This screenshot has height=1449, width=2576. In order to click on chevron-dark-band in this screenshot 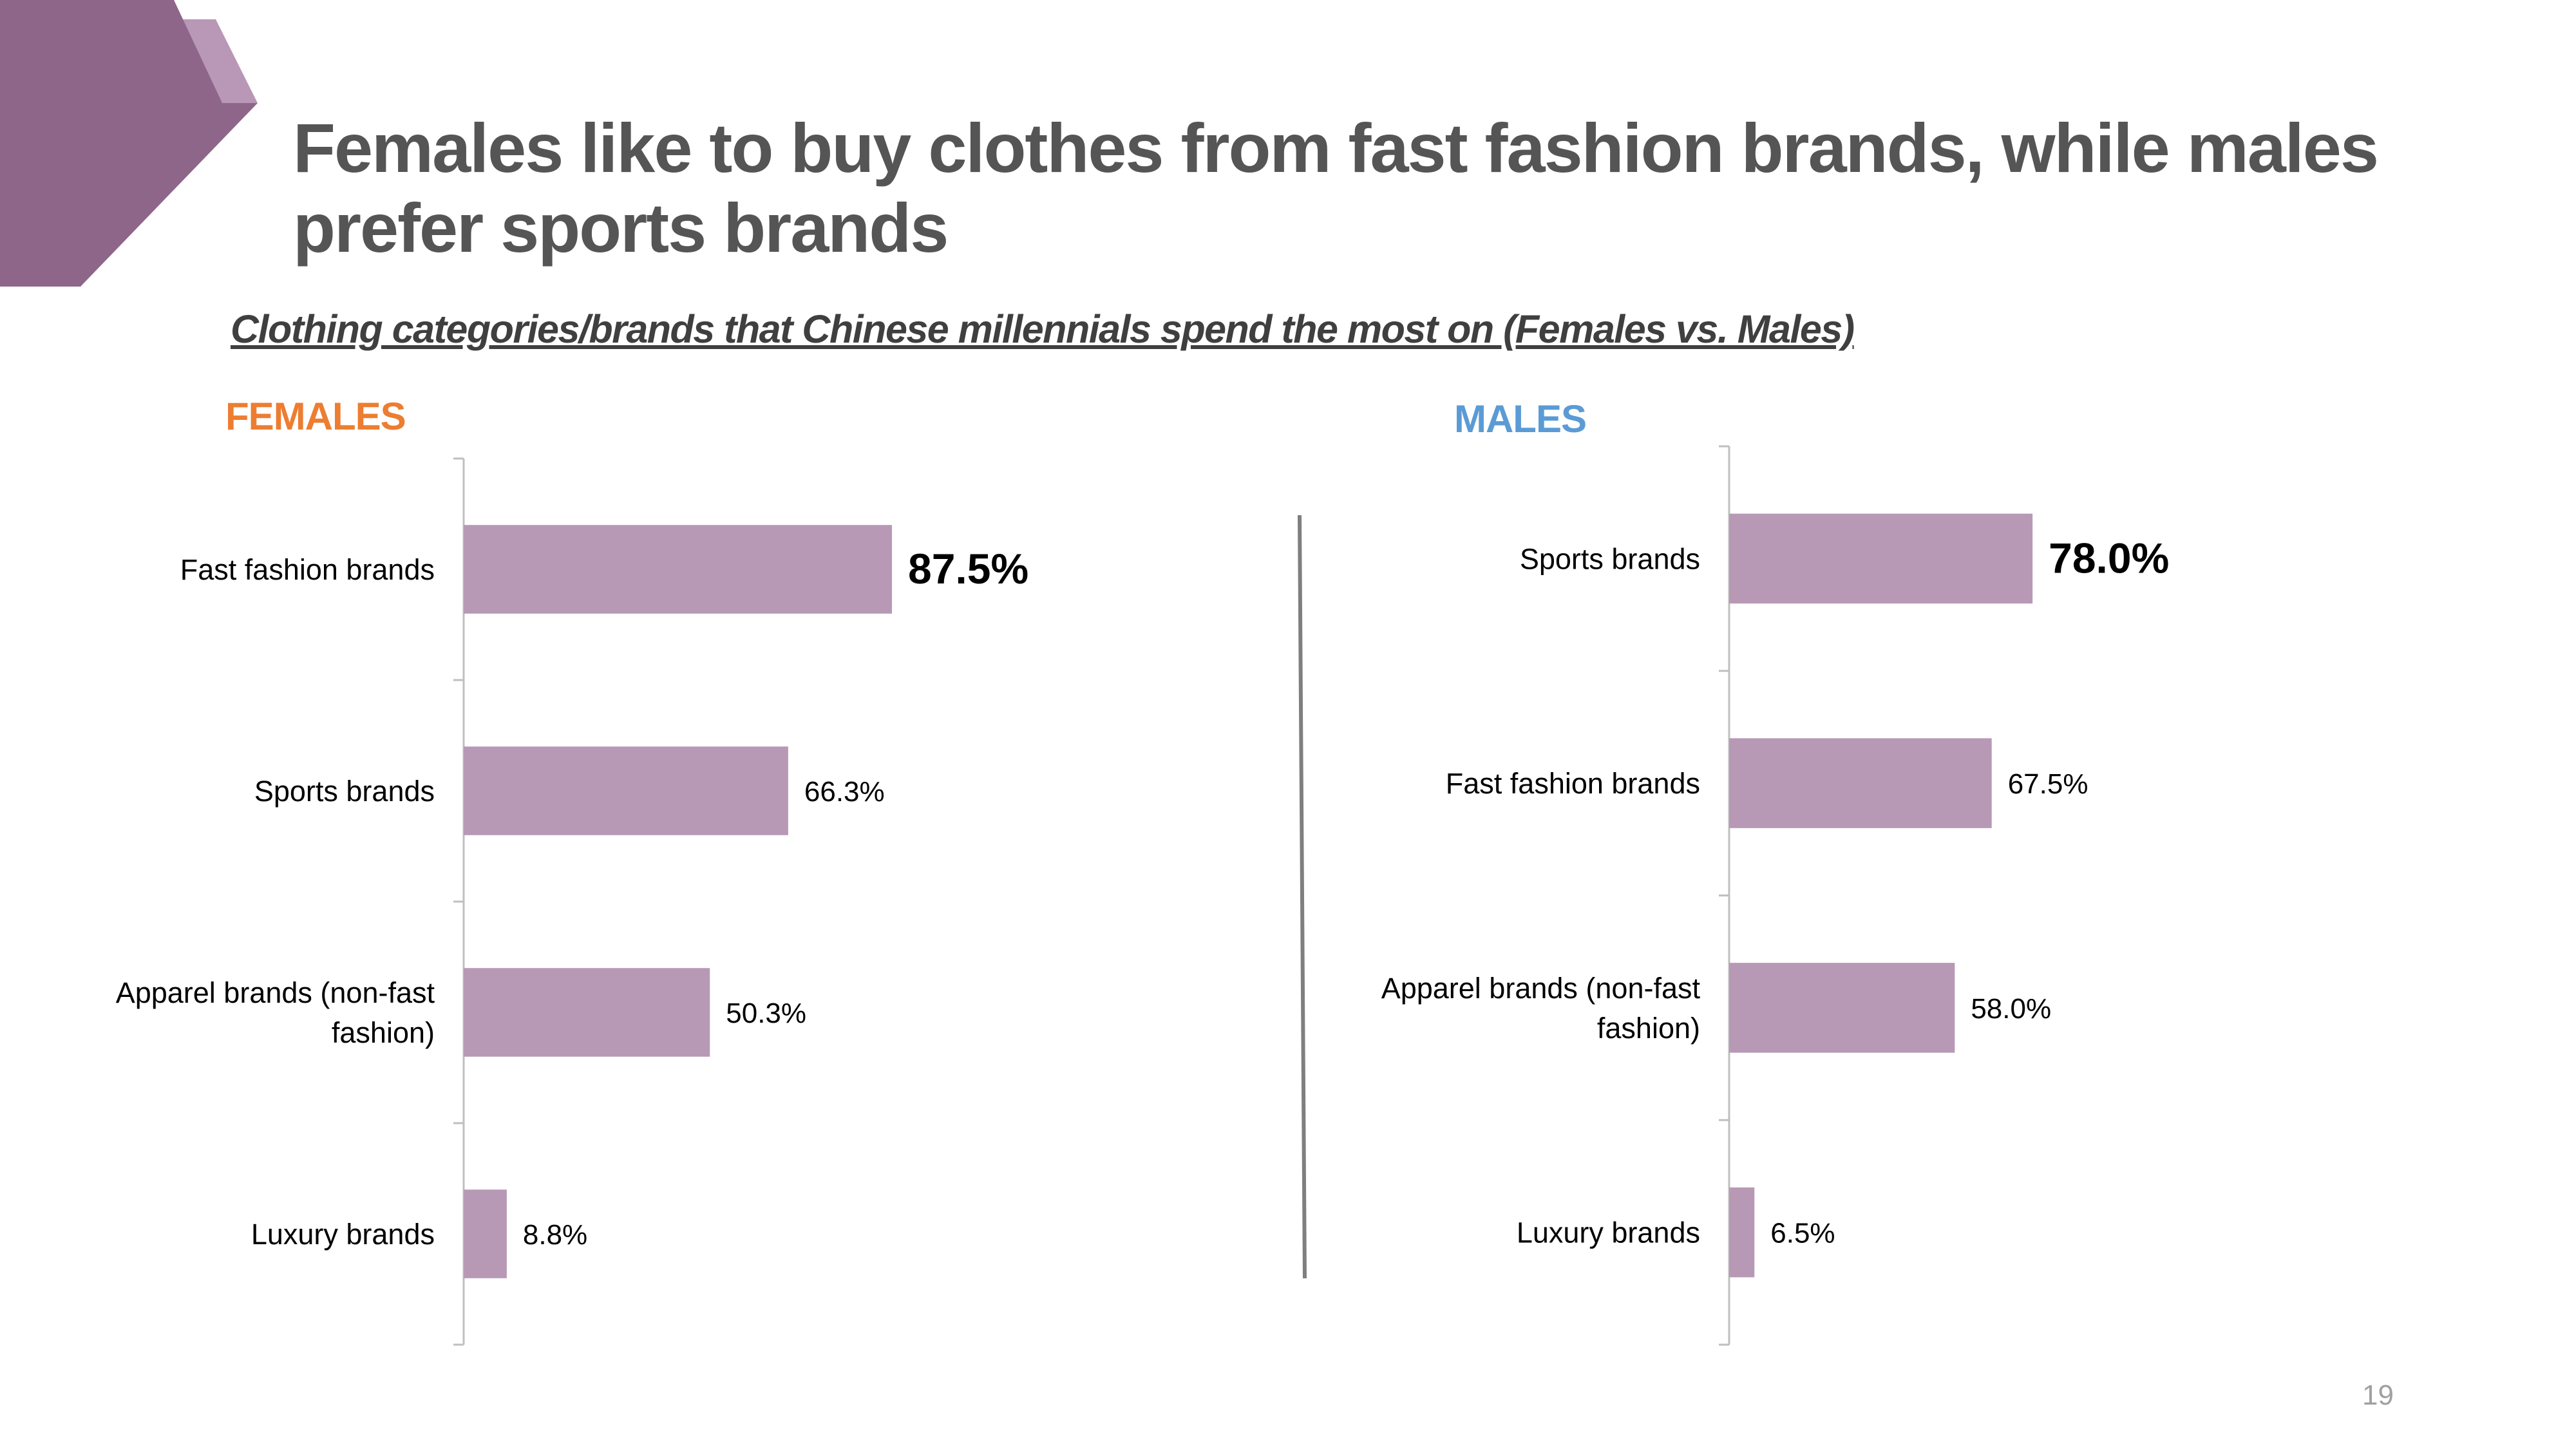, I will do `click(151, 195)`.